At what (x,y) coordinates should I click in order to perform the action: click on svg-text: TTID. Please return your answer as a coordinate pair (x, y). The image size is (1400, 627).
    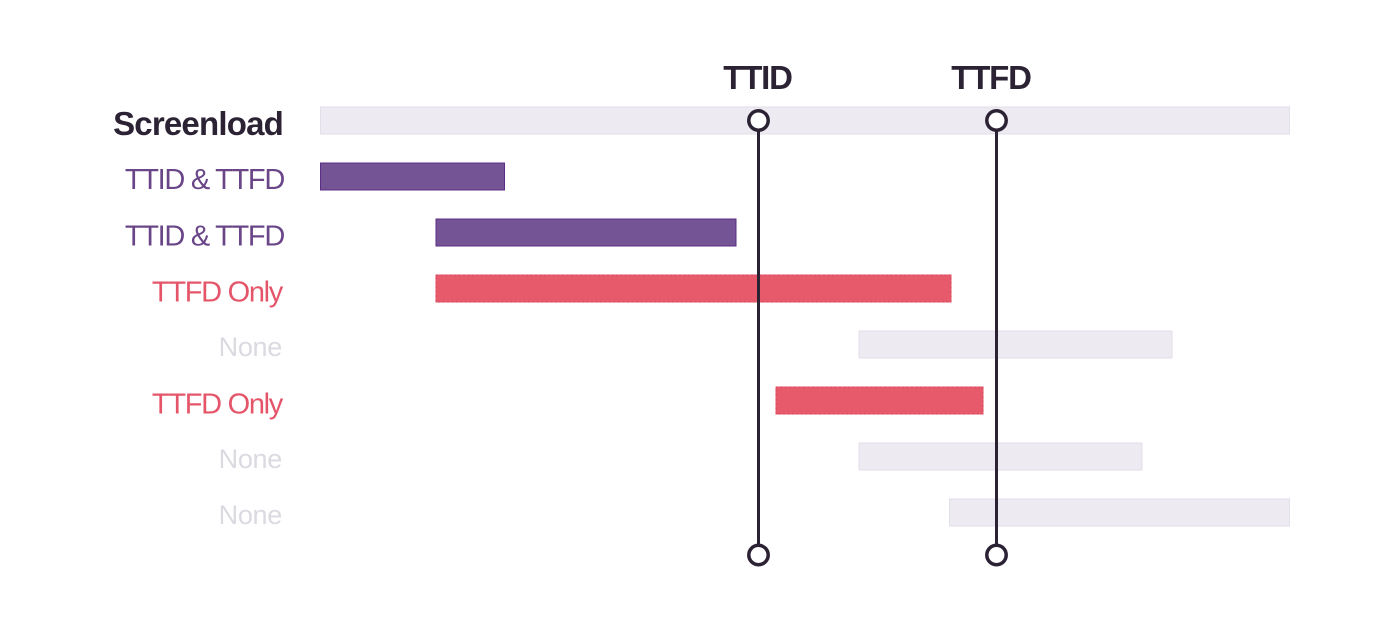
    Looking at the image, I should click on (757, 77).